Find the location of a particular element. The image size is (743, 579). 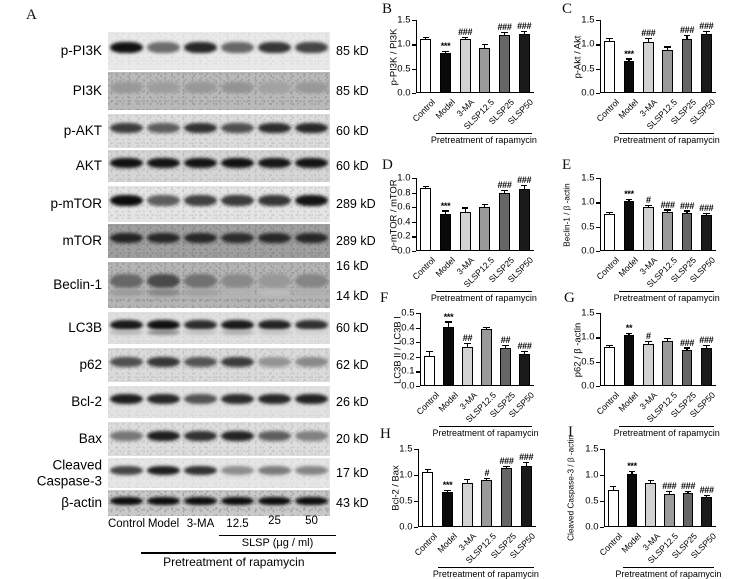

y-tick-label: 0.0 is located at coordinates (404, 251).